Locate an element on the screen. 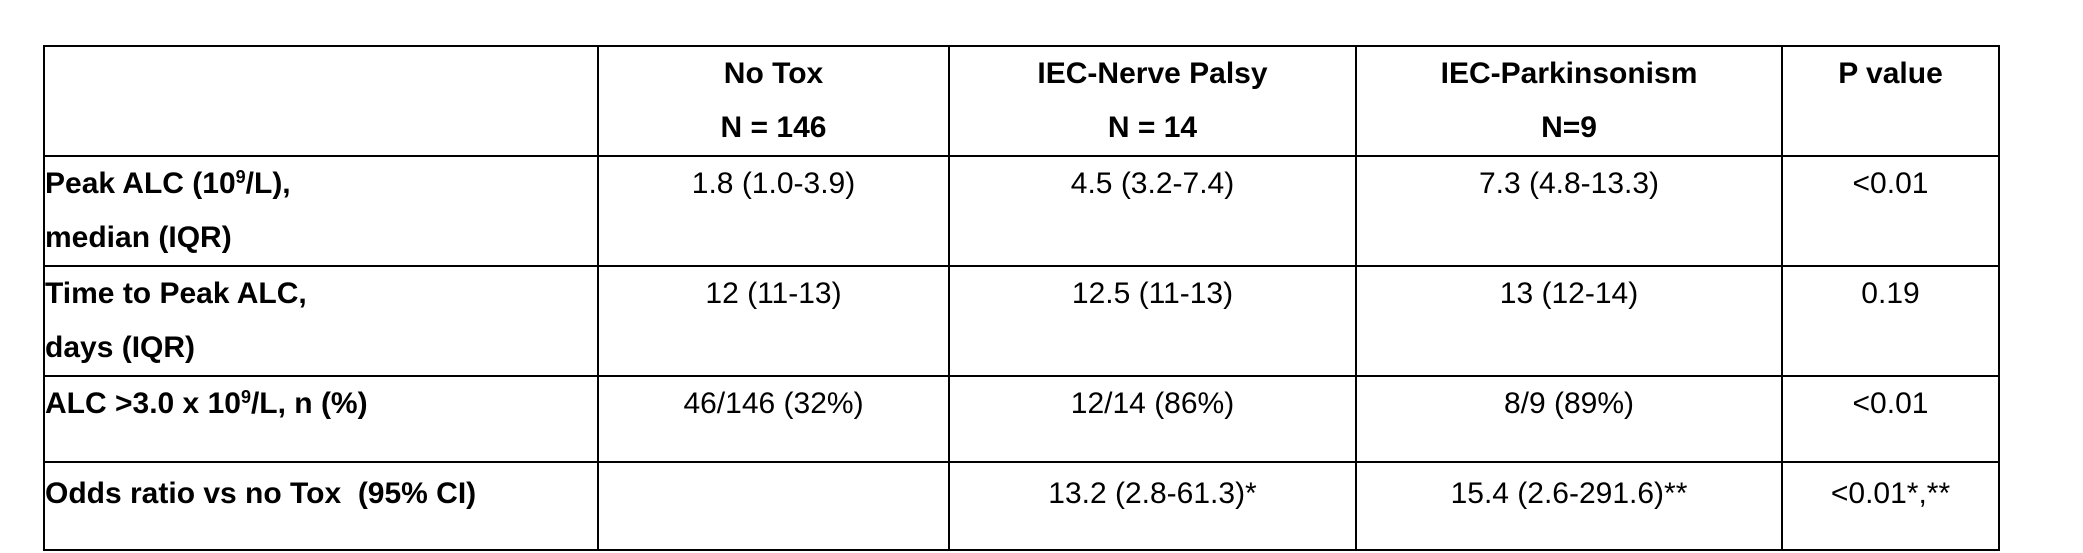 This screenshot has width=2083, height=553. header-cell-parkinsonism: IEC-Parkinsonism N=9 is located at coordinates (1569, 101).